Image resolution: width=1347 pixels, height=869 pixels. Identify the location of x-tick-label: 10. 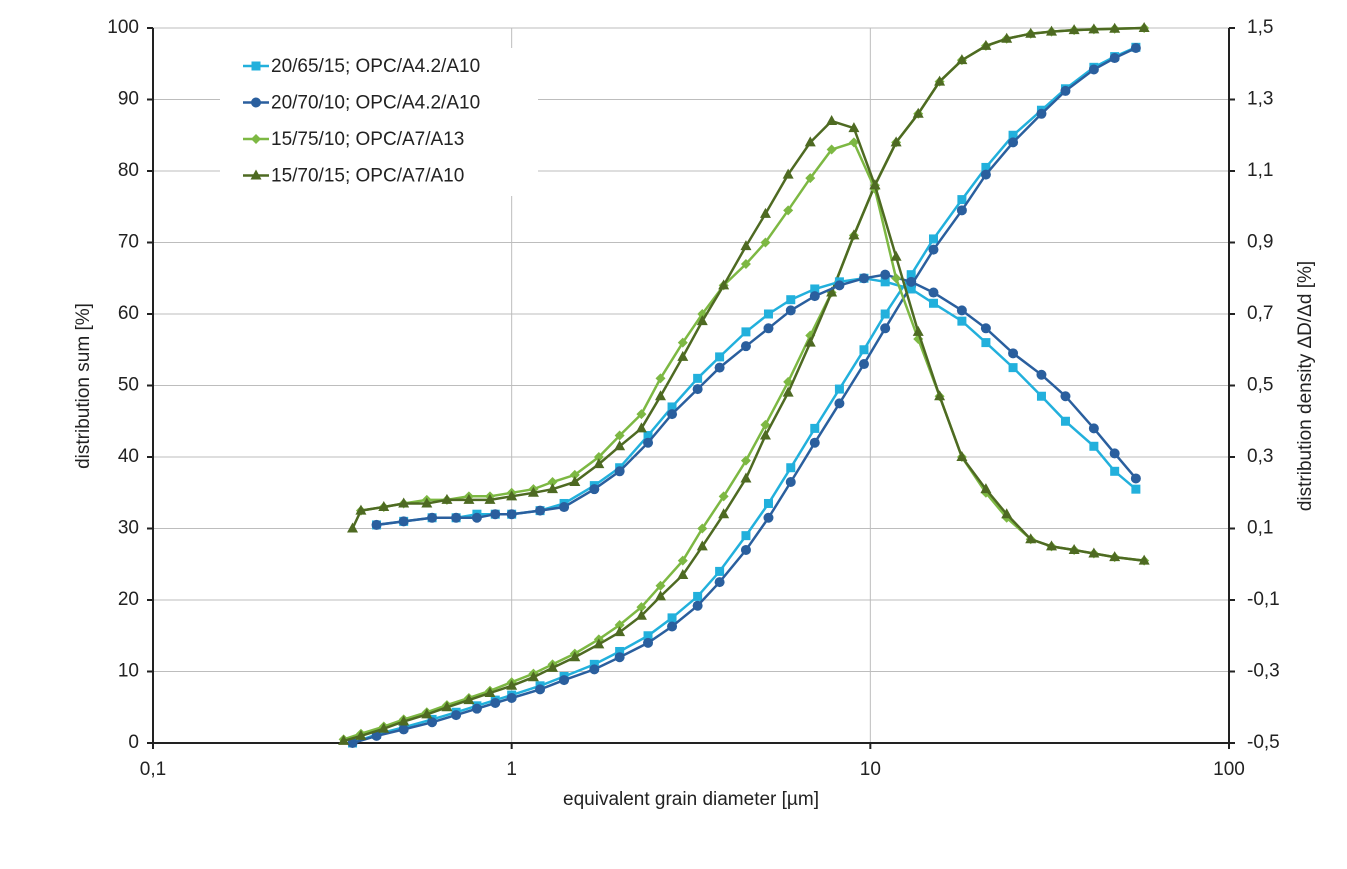
(870, 769).